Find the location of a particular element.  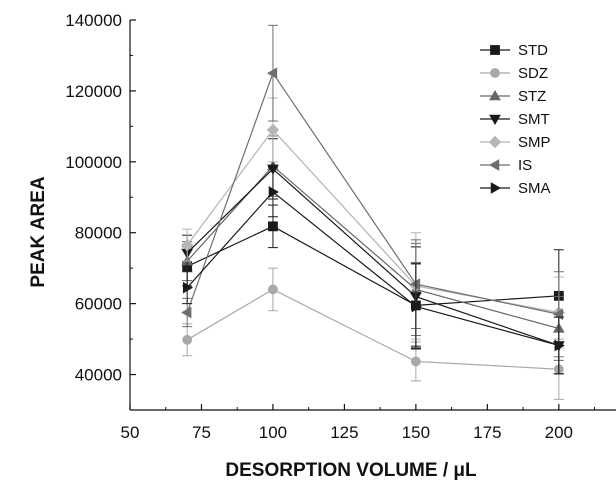

y-tick-label: 40000 is located at coordinates (98, 375).